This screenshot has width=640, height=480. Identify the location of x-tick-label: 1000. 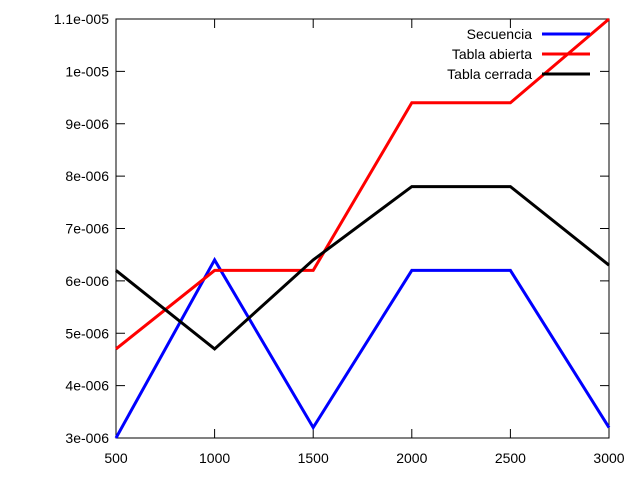
(214, 458).